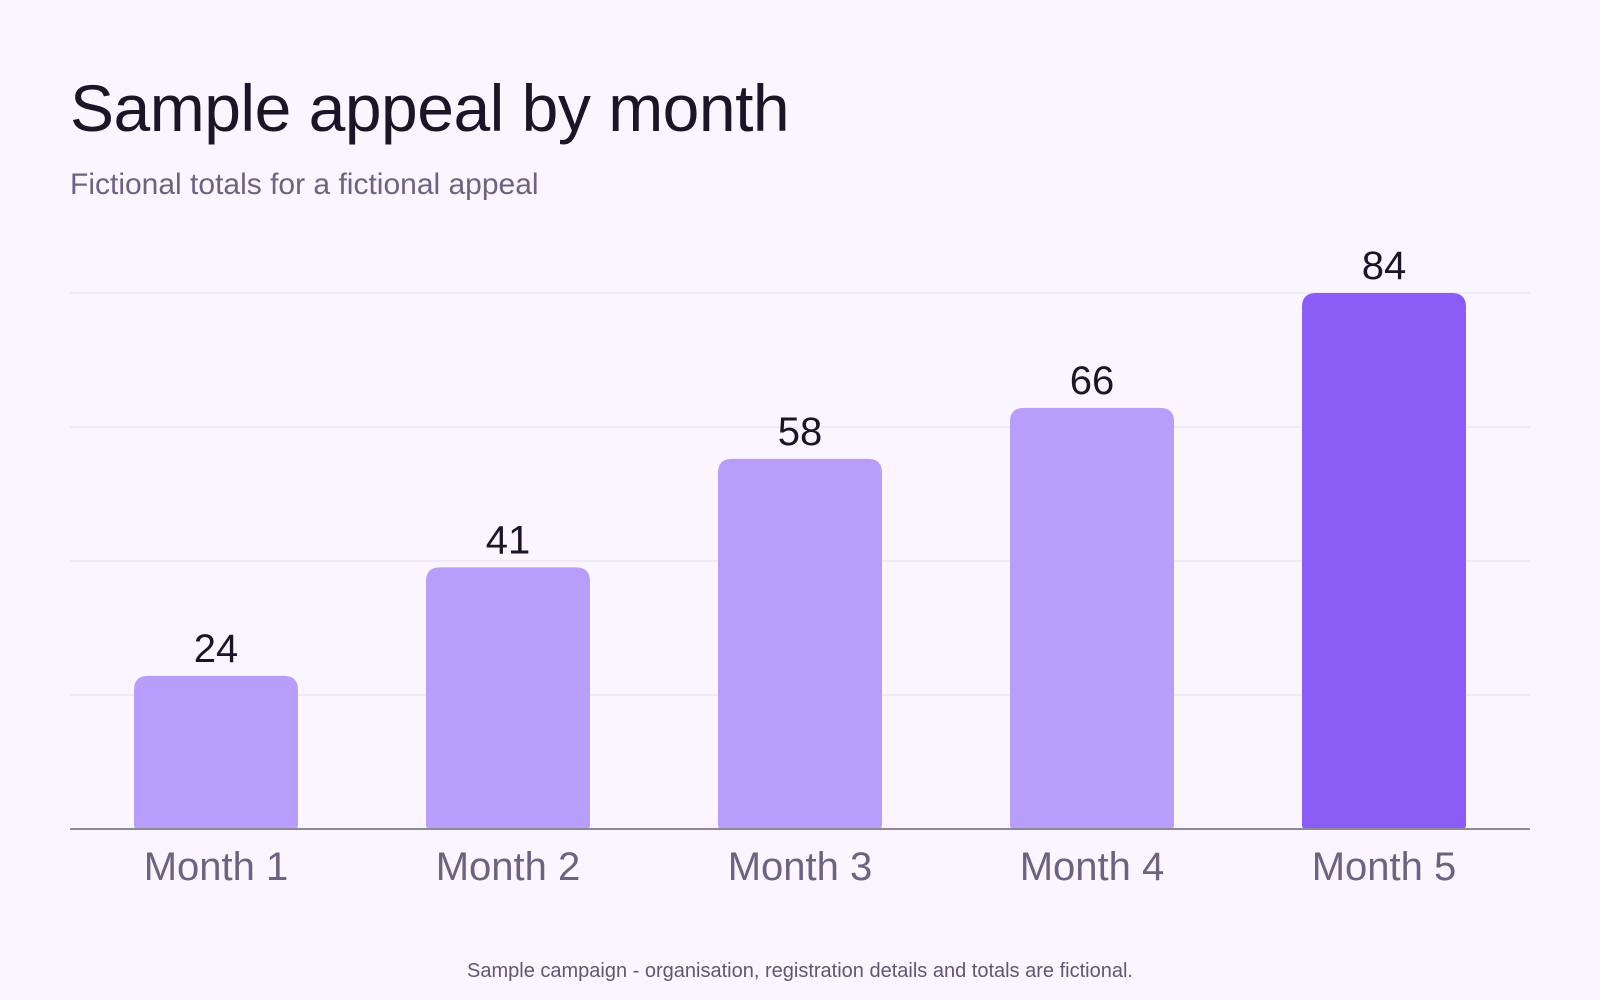  What do you see at coordinates (430, 108) in the screenshot?
I see `chart-title: Sample appeal by month` at bounding box center [430, 108].